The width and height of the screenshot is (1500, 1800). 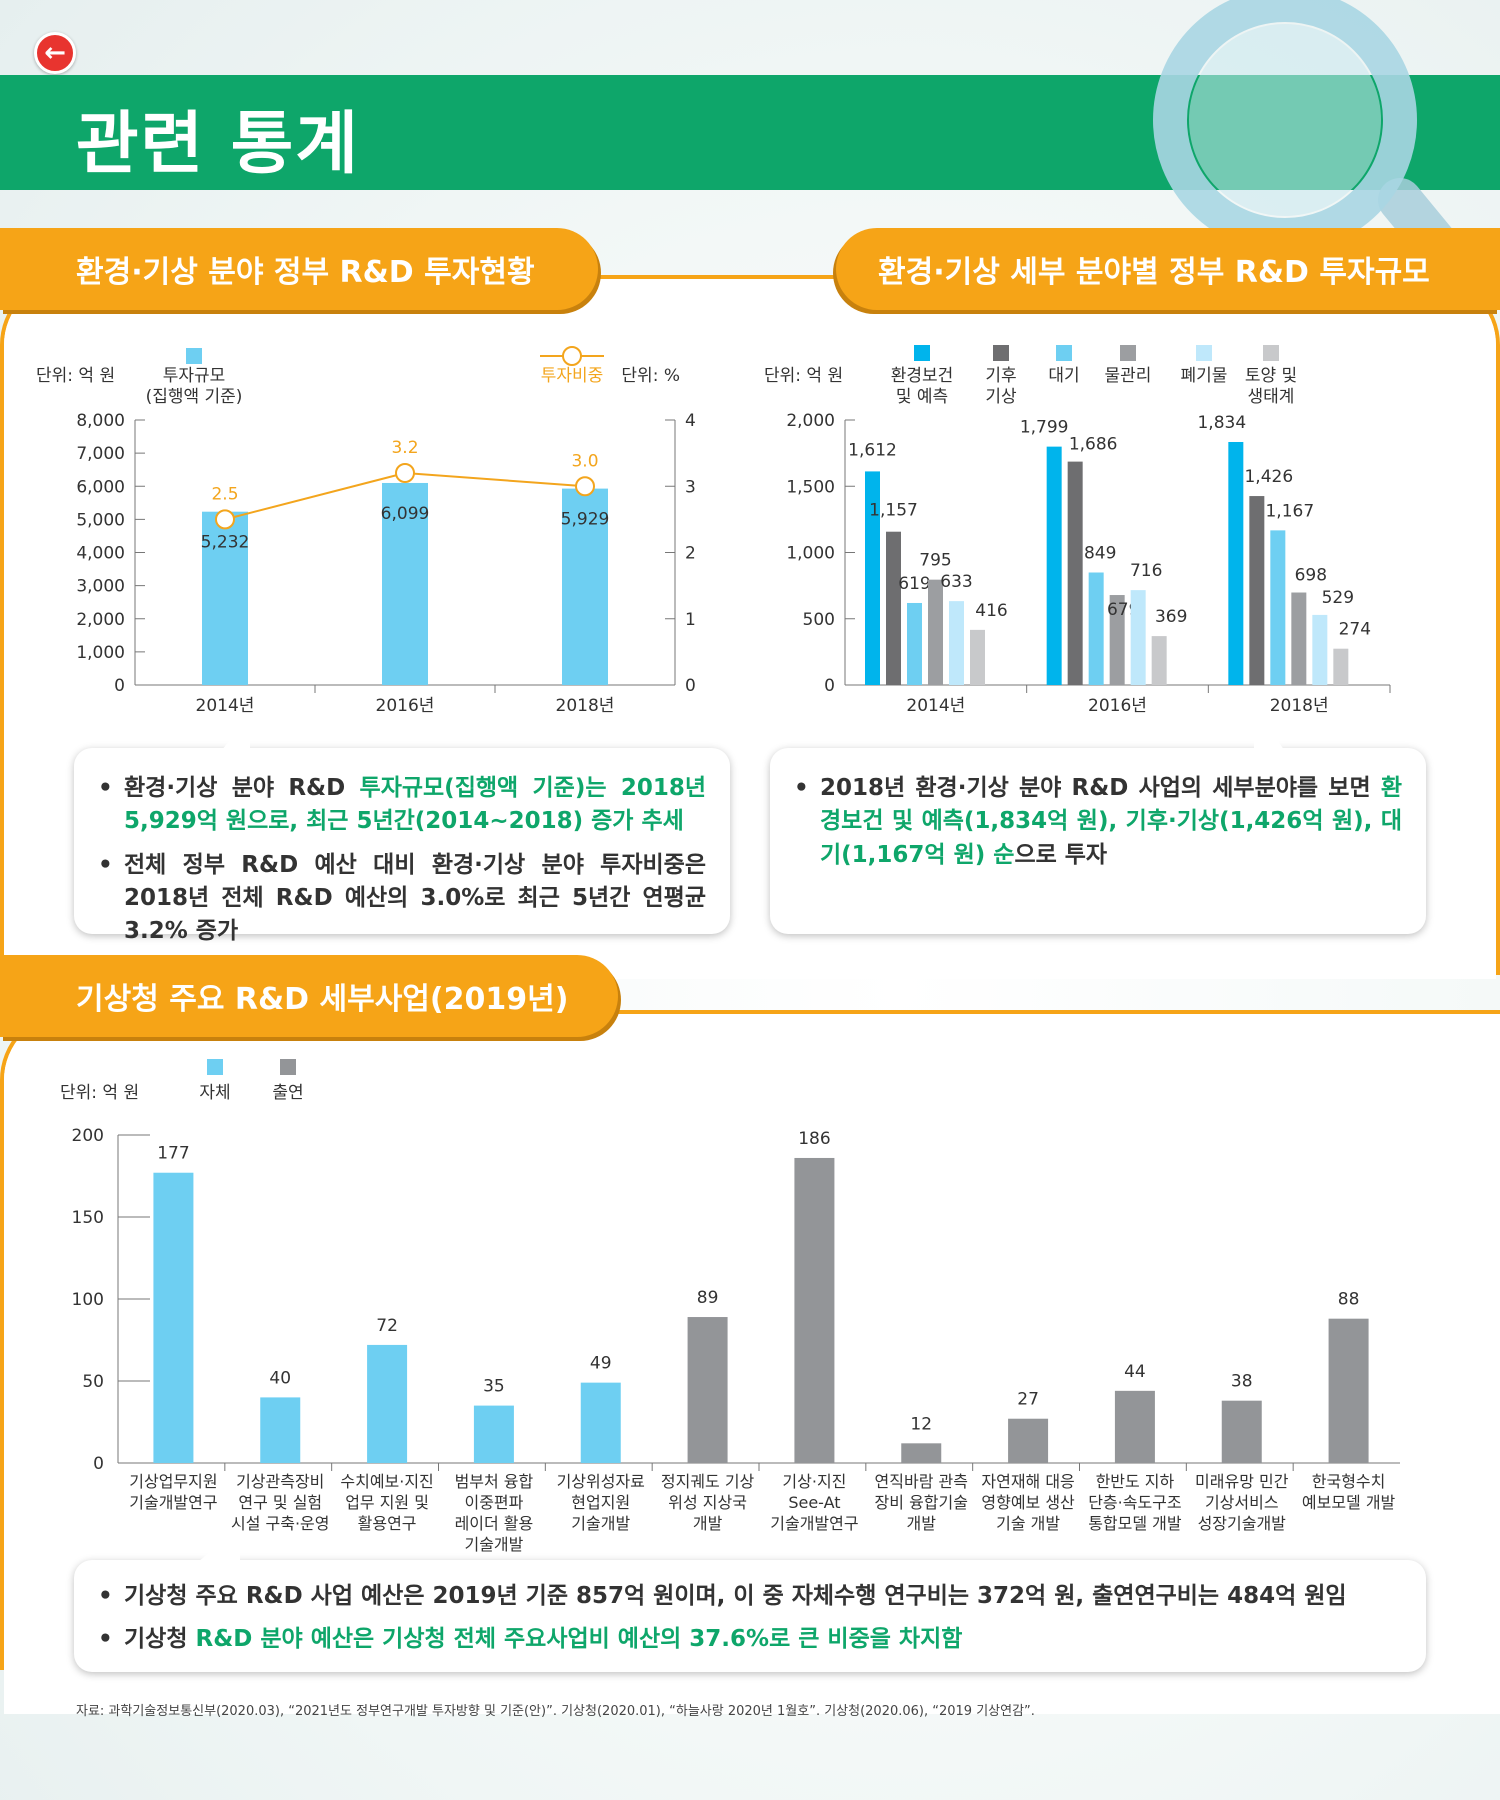 What do you see at coordinates (100, 554) in the screenshot?
I see `y-tick-label: 4,000` at bounding box center [100, 554].